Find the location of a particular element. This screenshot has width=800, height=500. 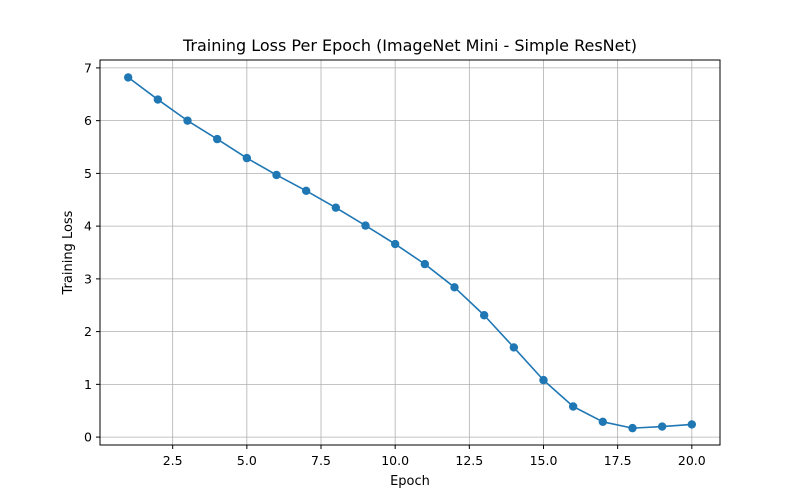

y-tick-label: 0 is located at coordinates (88, 437).